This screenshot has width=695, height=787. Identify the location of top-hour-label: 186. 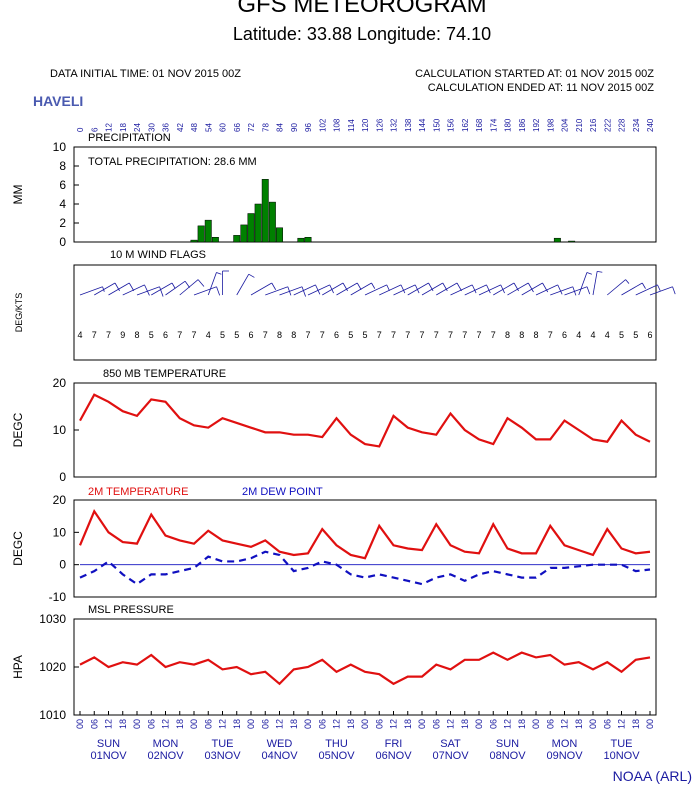
(522, 125).